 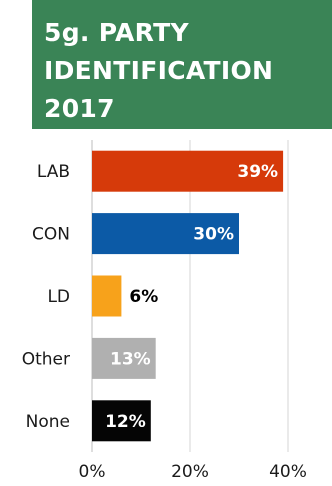 I want to click on bar-con, so click(x=165, y=234).